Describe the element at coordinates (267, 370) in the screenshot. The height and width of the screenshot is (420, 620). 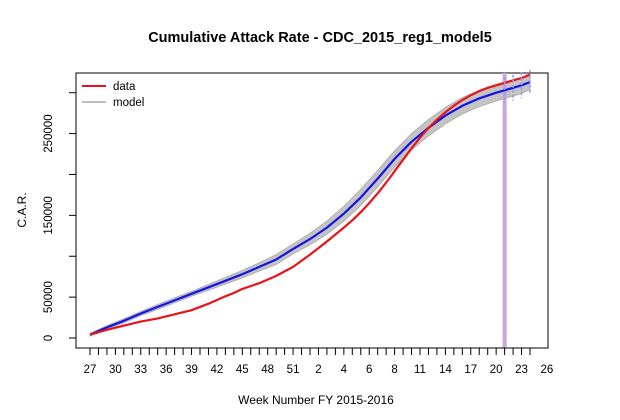
I see `x-tick-label: 48` at that location.